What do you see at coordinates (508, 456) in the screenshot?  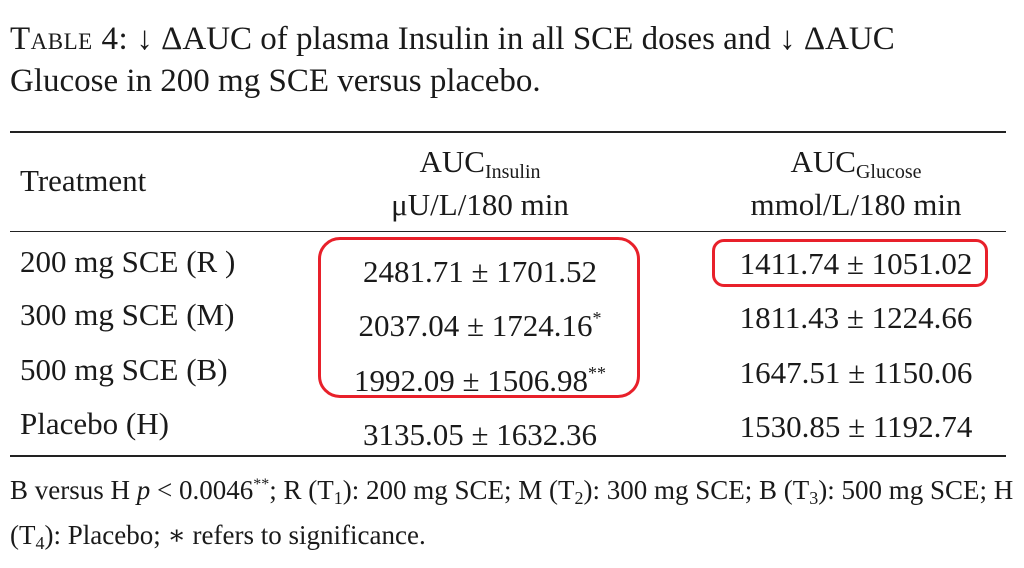 I see `bottom-rule` at bounding box center [508, 456].